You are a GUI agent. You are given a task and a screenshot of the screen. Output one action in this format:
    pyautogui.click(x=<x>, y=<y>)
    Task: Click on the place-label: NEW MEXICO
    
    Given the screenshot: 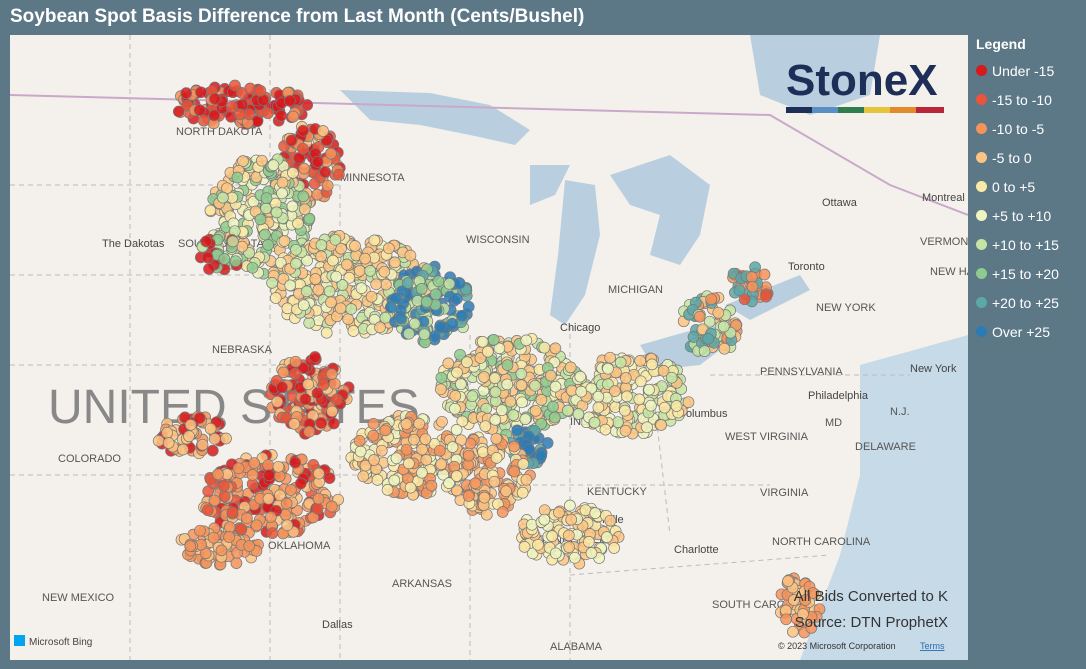 What is the action you would take?
    pyautogui.click(x=78, y=598)
    